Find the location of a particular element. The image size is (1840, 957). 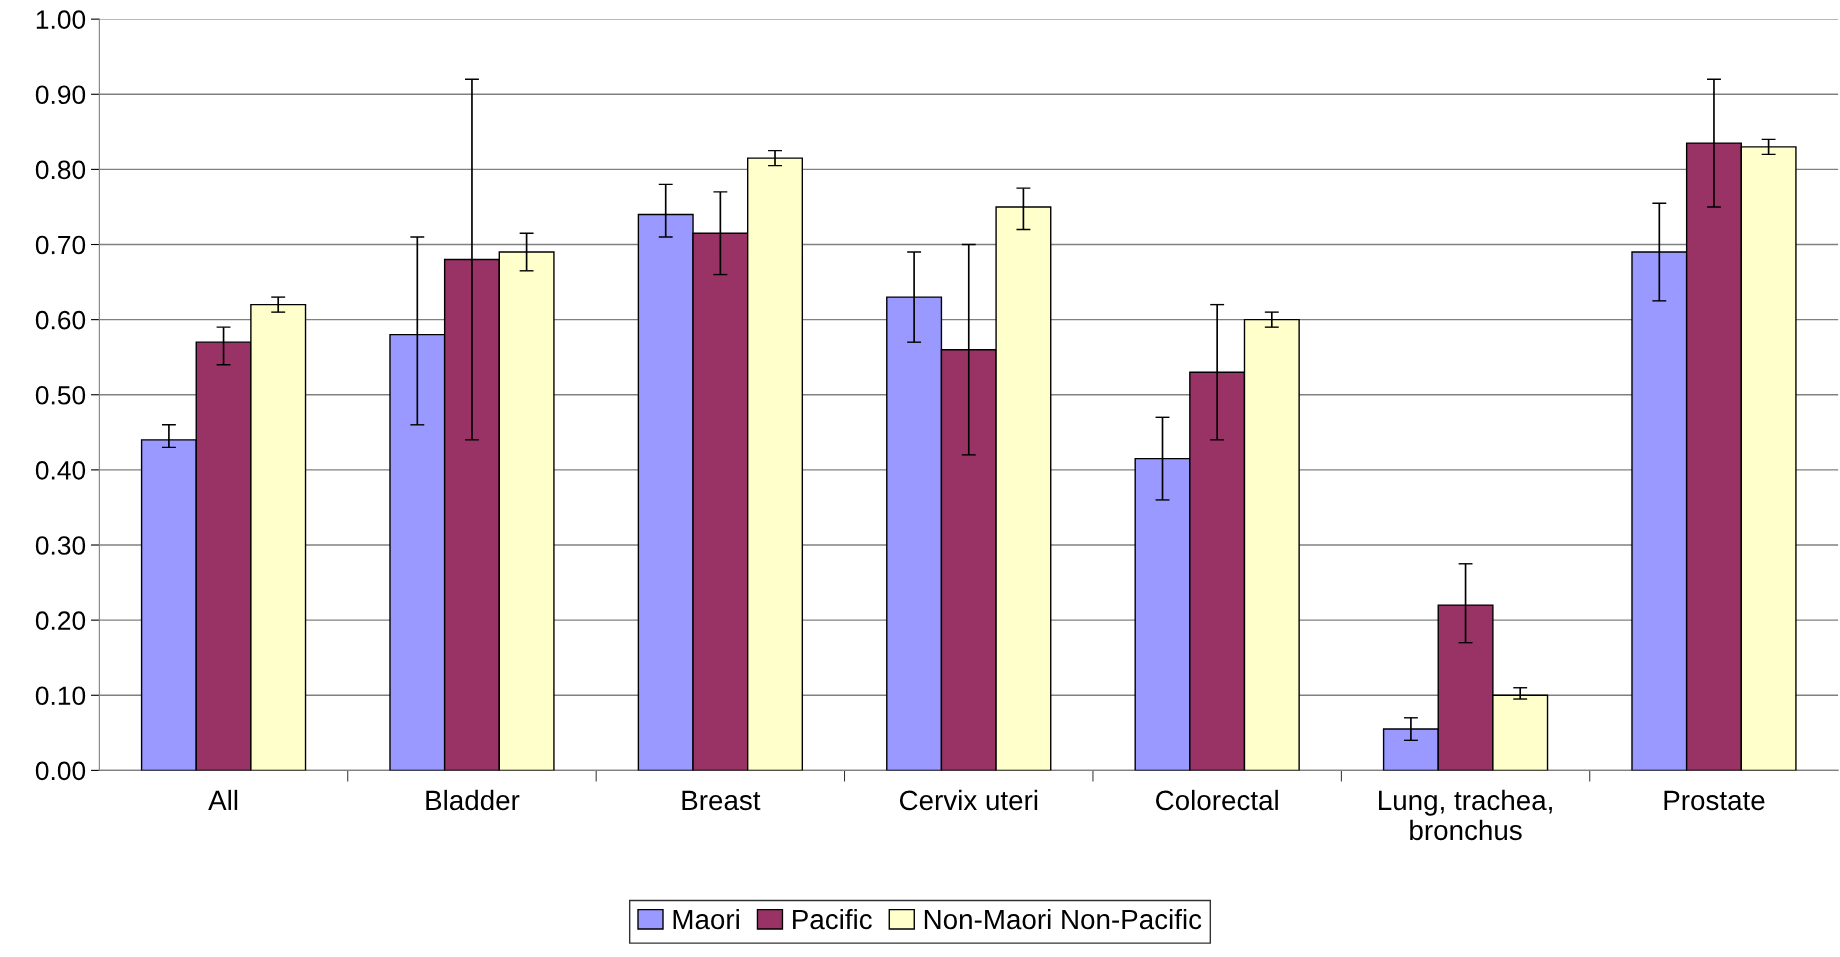

x-tick-label: All is located at coordinates (223, 799).